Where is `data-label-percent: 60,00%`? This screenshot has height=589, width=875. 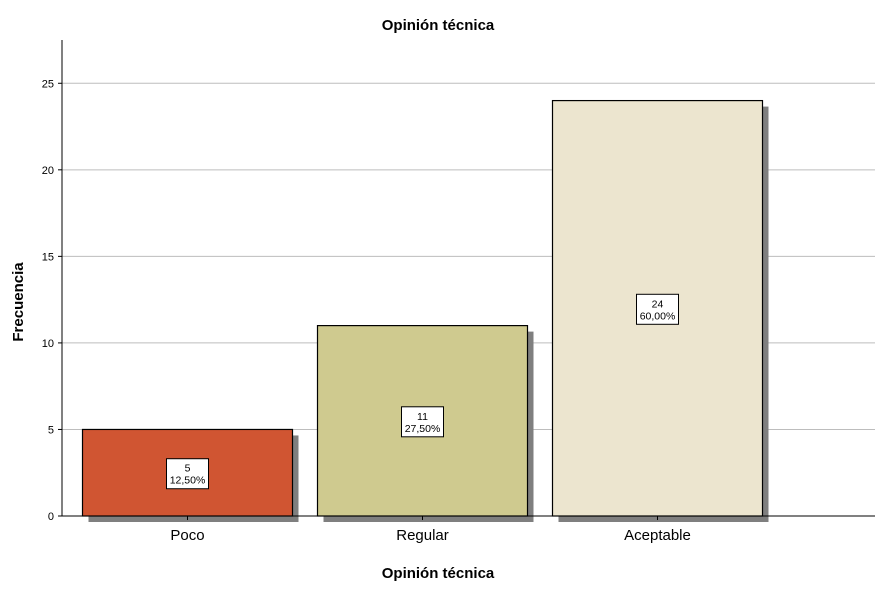
data-label-percent: 60,00% is located at coordinates (658, 316).